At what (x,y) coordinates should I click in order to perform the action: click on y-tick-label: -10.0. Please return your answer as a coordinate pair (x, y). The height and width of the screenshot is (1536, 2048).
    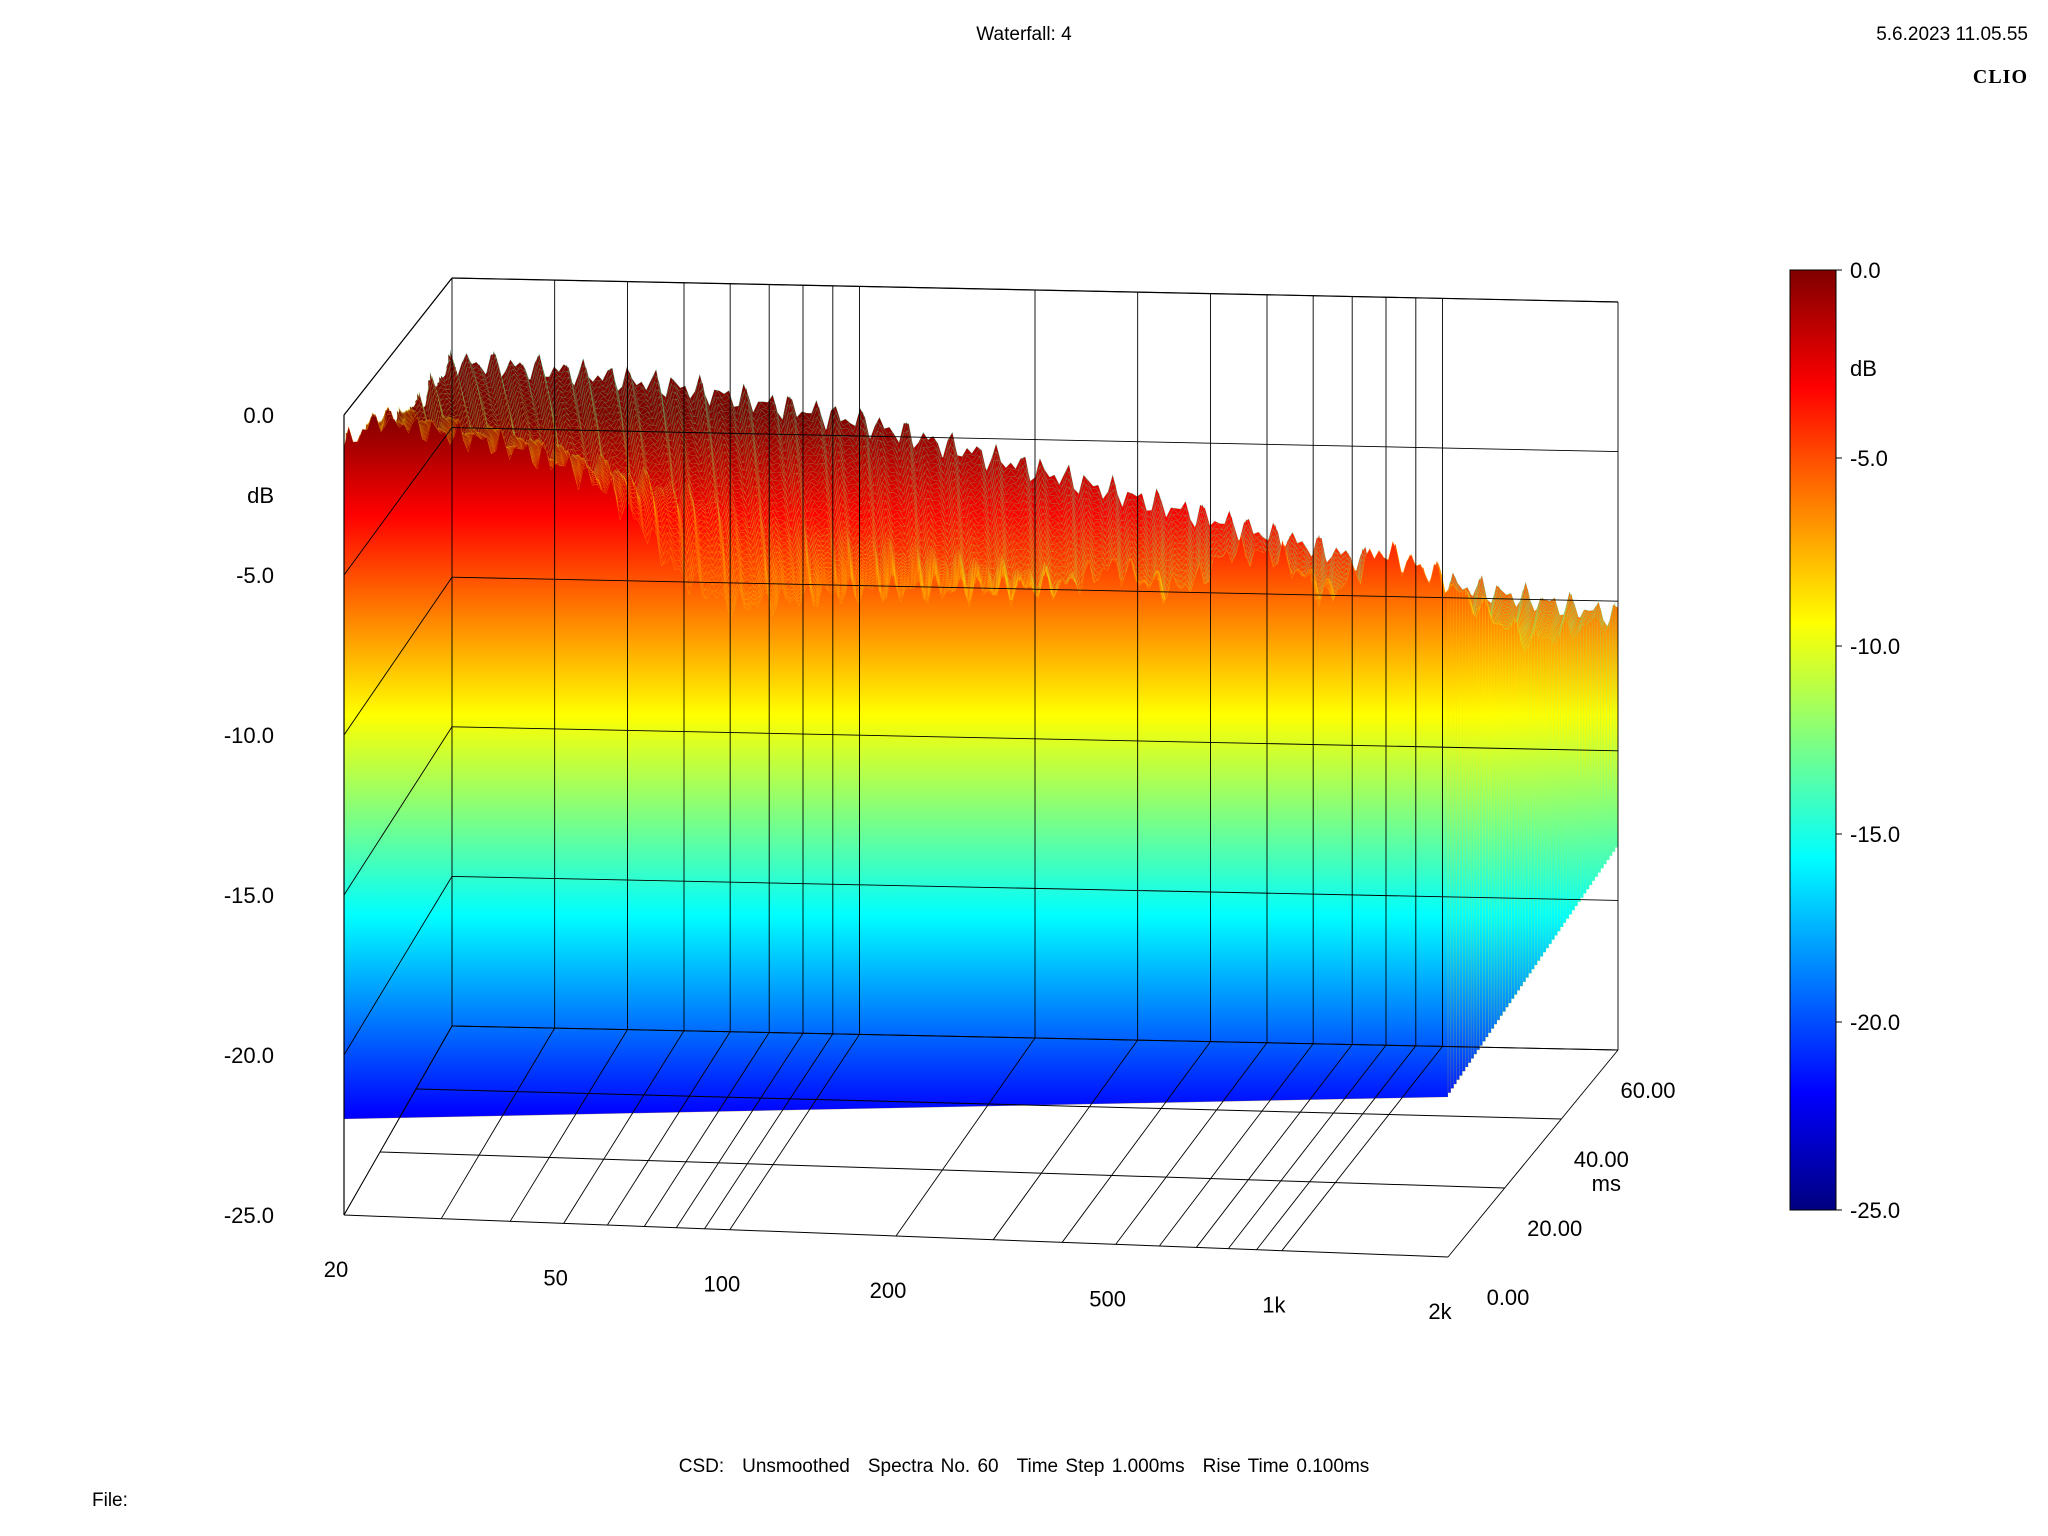
    Looking at the image, I should click on (249, 735).